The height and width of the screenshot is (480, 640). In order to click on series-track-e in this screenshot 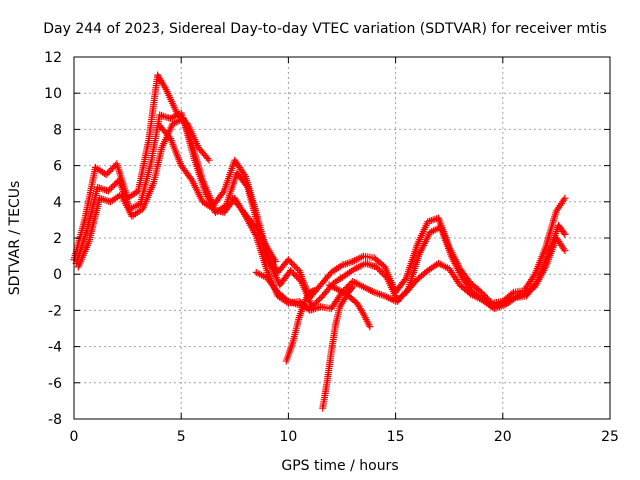, I will do `click(254, 230)`.